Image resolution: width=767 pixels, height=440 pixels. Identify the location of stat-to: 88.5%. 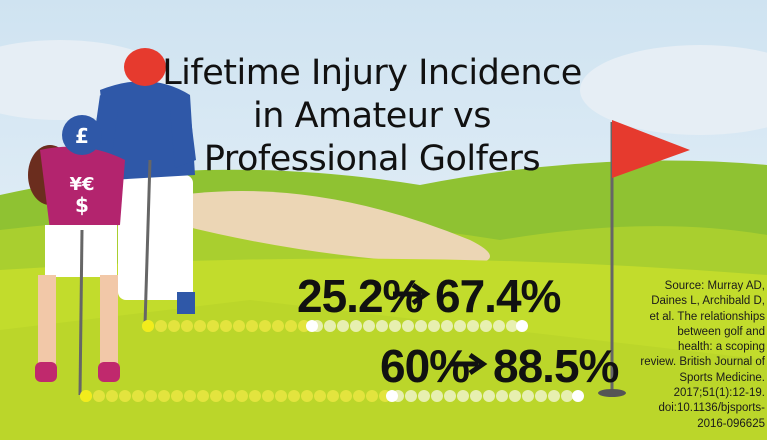
(556, 366).